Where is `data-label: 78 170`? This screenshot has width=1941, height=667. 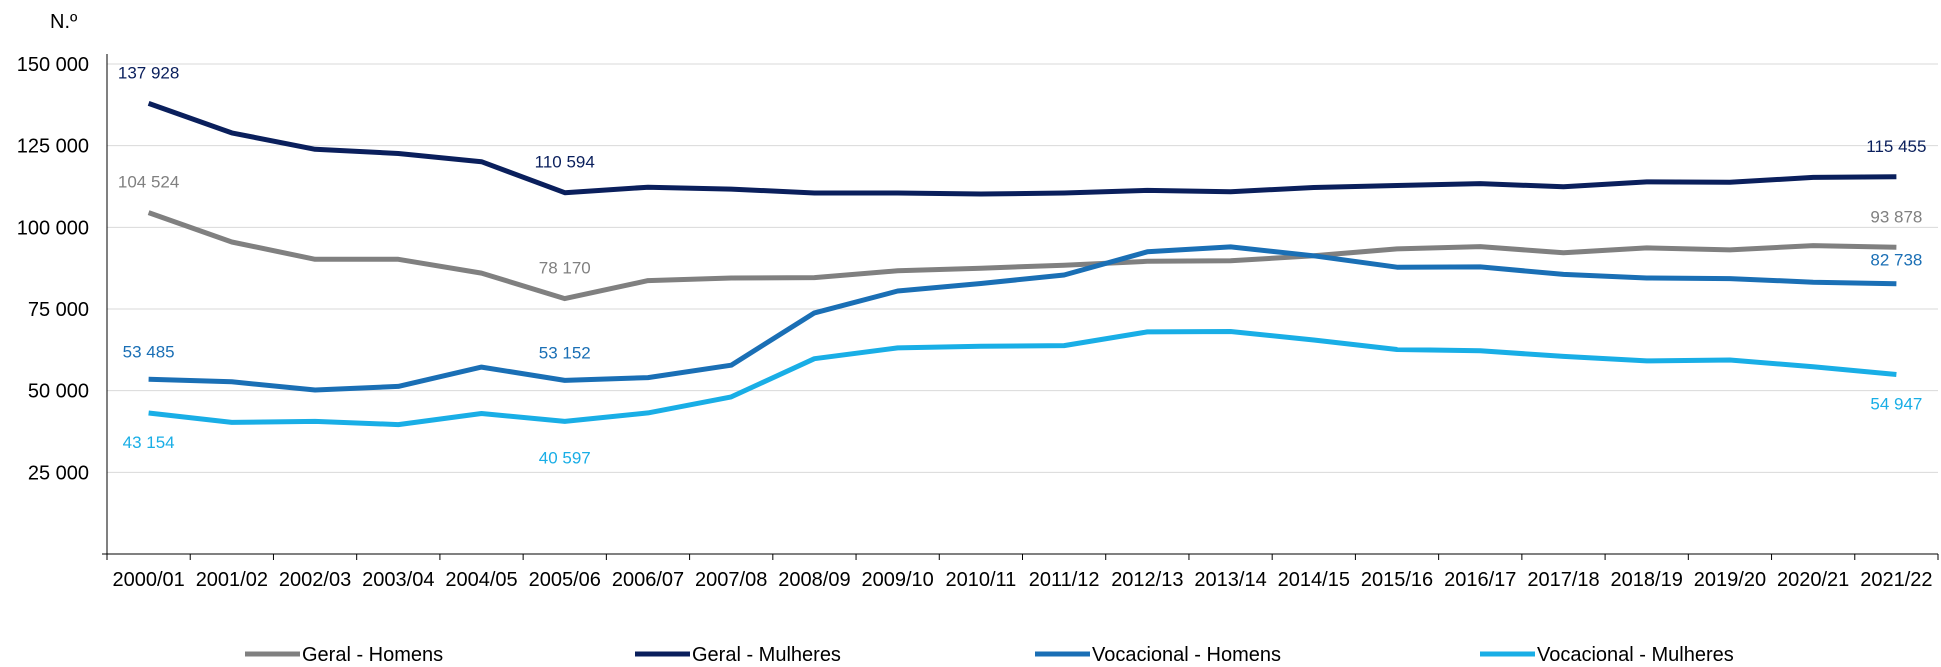 data-label: 78 170 is located at coordinates (565, 268).